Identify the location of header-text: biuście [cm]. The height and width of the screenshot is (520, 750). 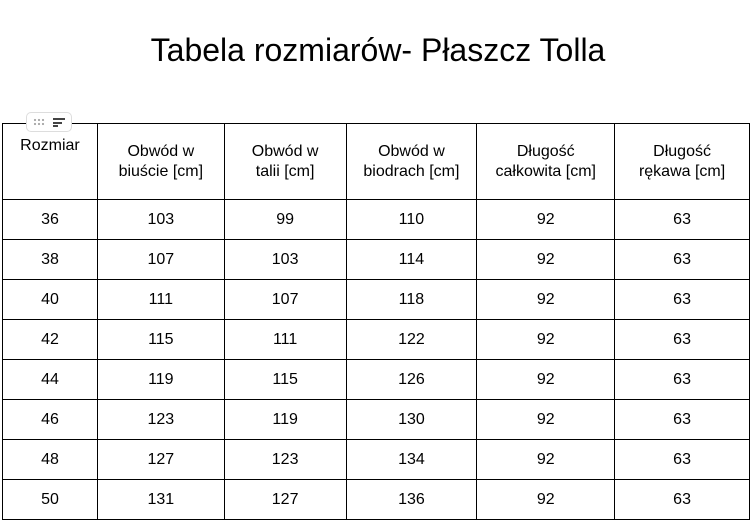
(161, 171).